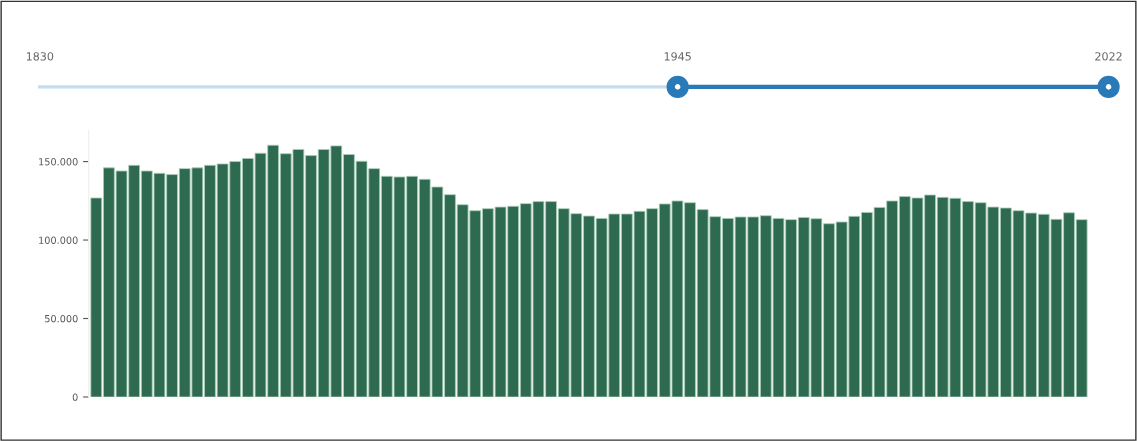 Image resolution: width=1137 pixels, height=441 pixels. Describe the element at coordinates (58, 162) in the screenshot. I see `y-tick-label: 150.000` at that location.